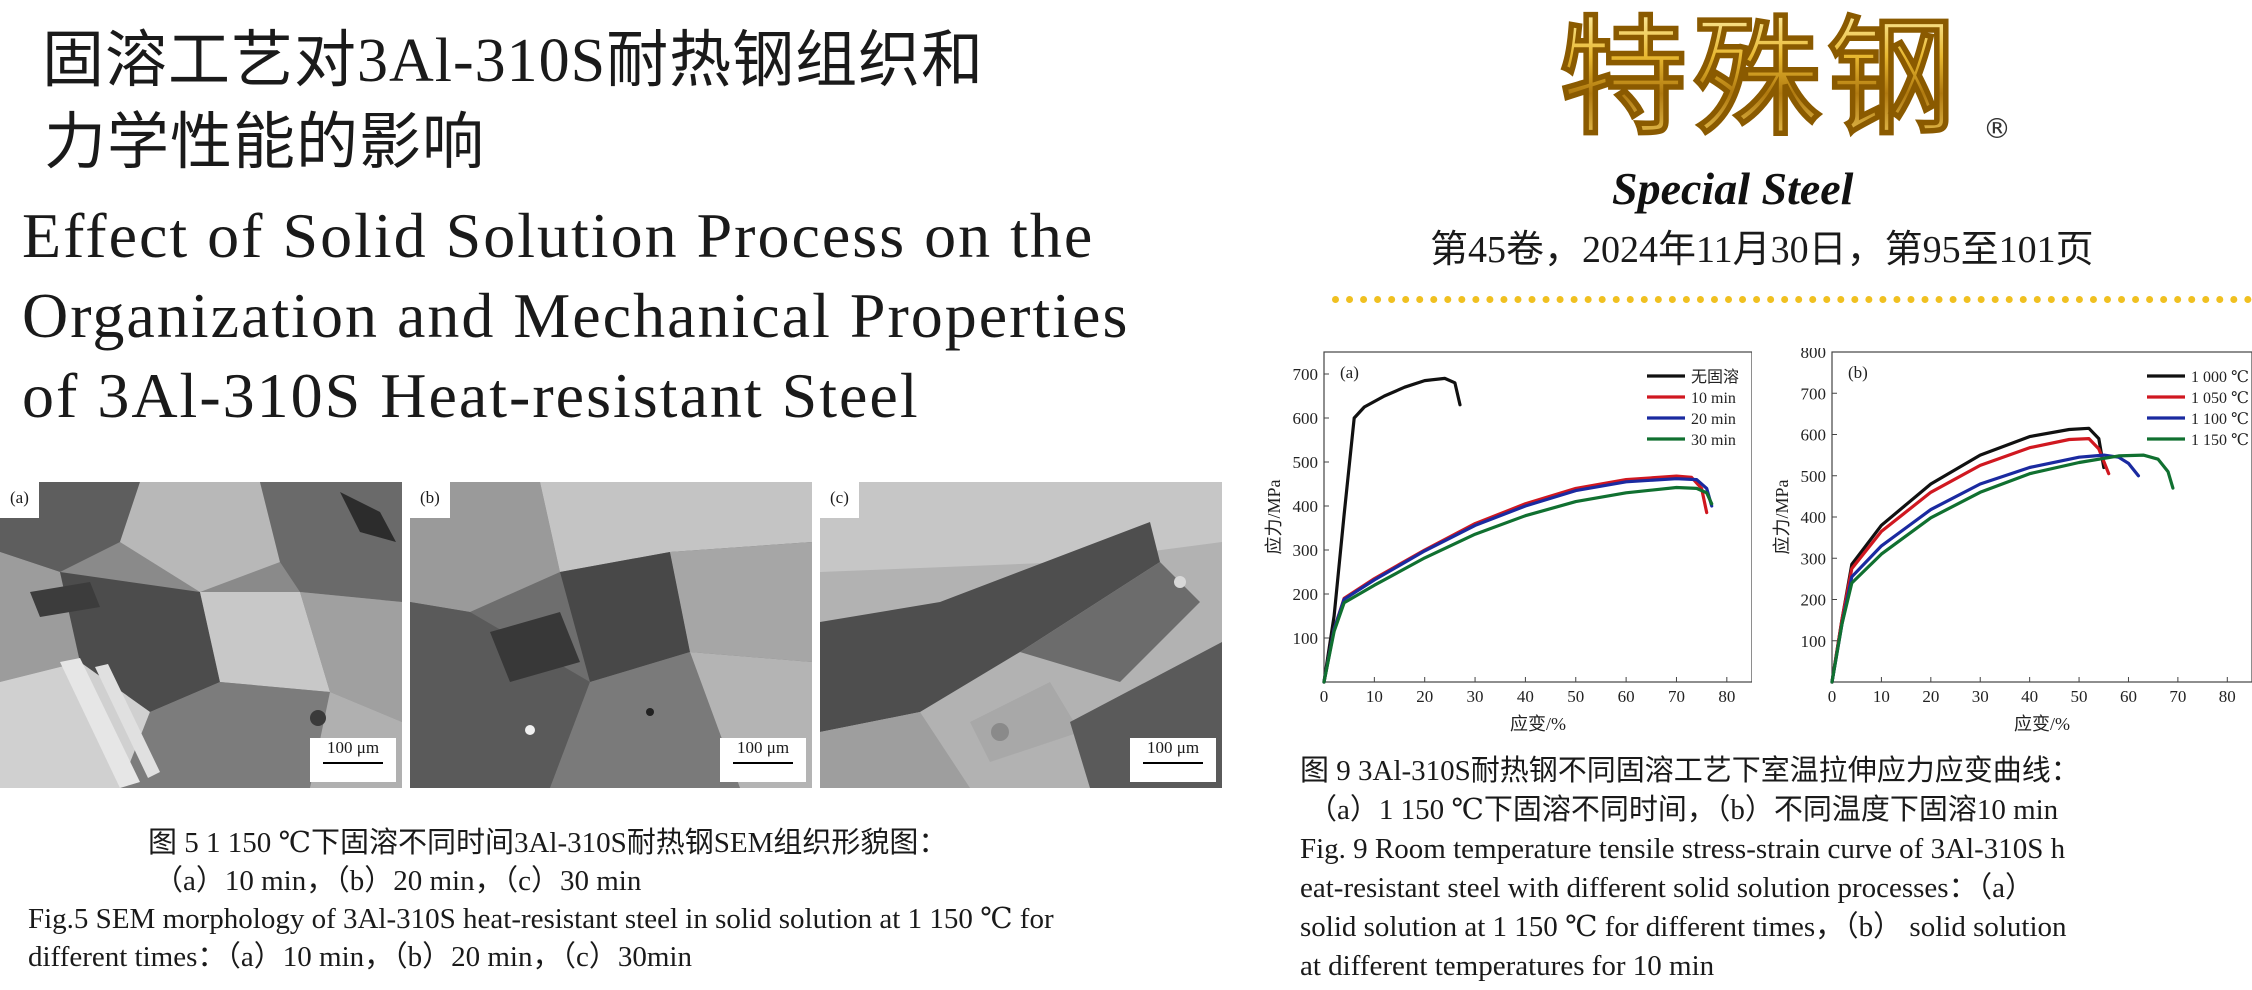 This screenshot has width=2252, height=990. What do you see at coordinates (471, 395) in the screenshot?
I see `english-title-line-3: of 3Al-310S Heat-resistant Steel` at bounding box center [471, 395].